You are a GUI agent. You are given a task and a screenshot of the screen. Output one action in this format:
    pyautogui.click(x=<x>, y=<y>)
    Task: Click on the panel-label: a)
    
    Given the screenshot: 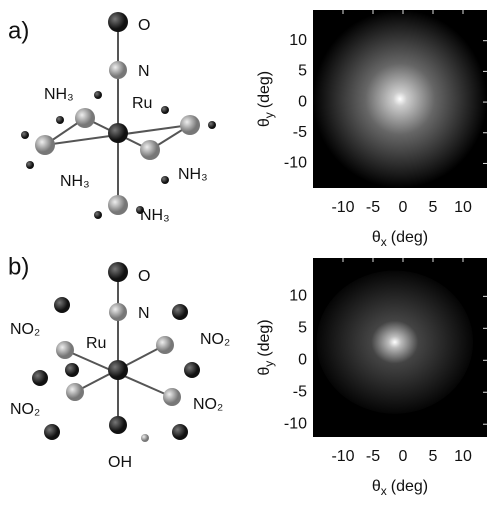 What is the action you would take?
    pyautogui.click(x=18, y=30)
    